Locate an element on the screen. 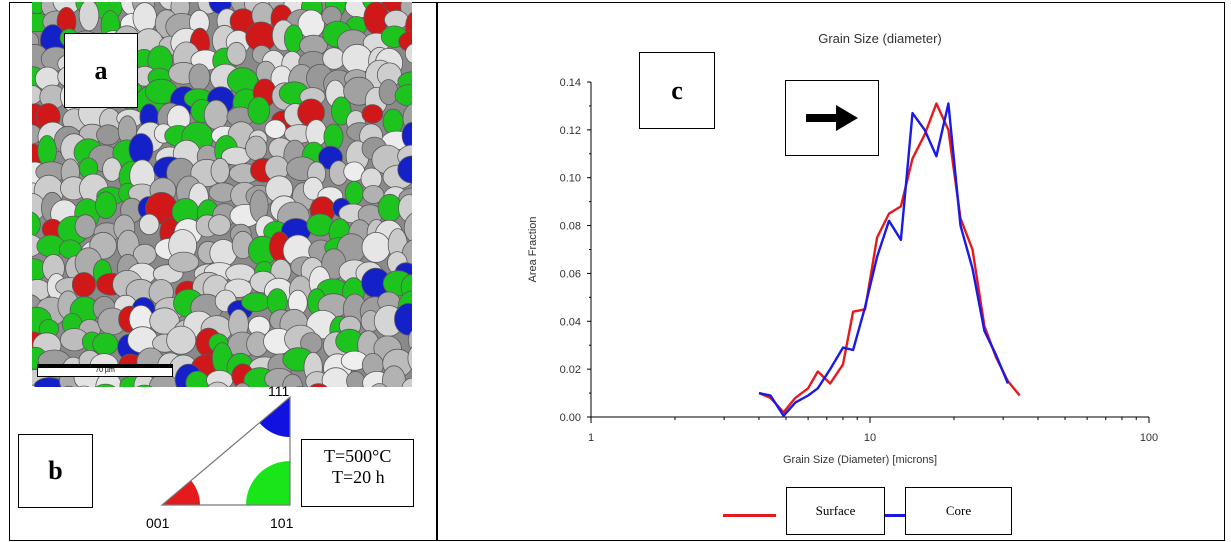 The height and width of the screenshot is (542, 1231). ipf-label-001: 001 is located at coordinates (158, 523).